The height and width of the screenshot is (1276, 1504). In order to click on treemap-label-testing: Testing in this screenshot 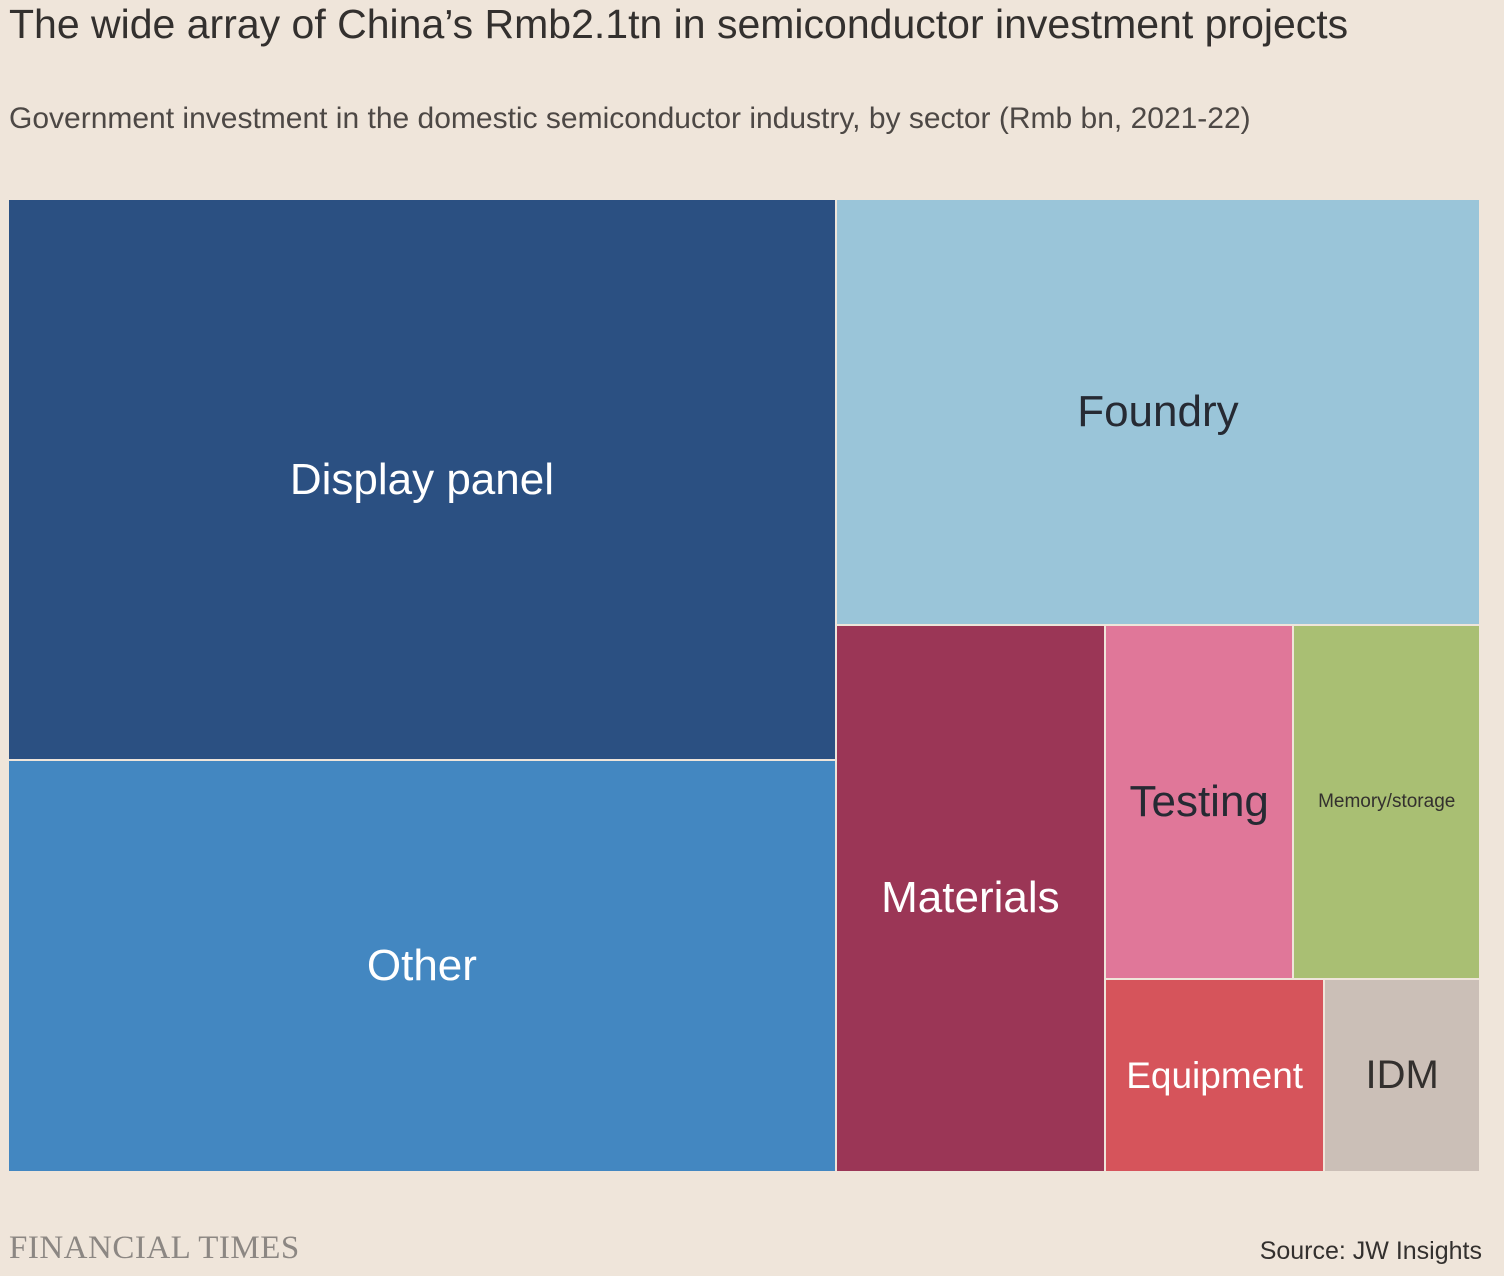, I will do `click(1199, 801)`.